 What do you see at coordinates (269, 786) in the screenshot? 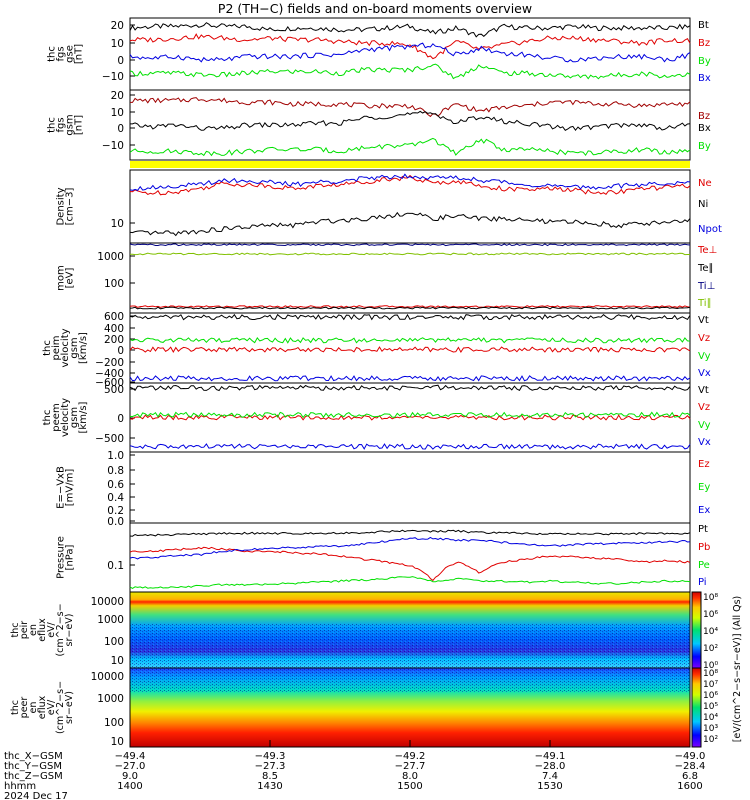
I see `x-tick-label: 1430` at bounding box center [269, 786].